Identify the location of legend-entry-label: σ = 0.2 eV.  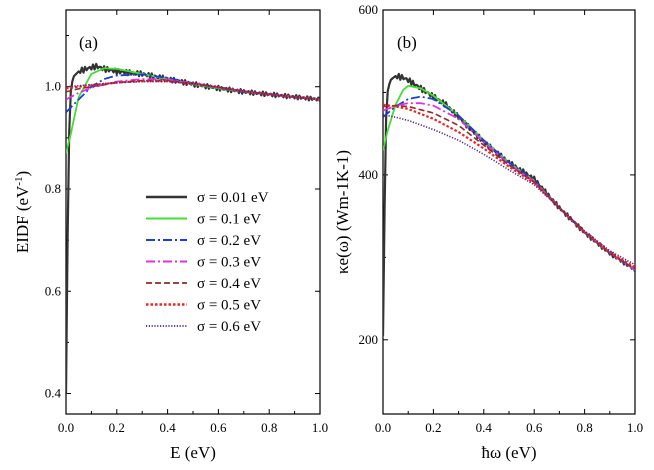
(229, 241).